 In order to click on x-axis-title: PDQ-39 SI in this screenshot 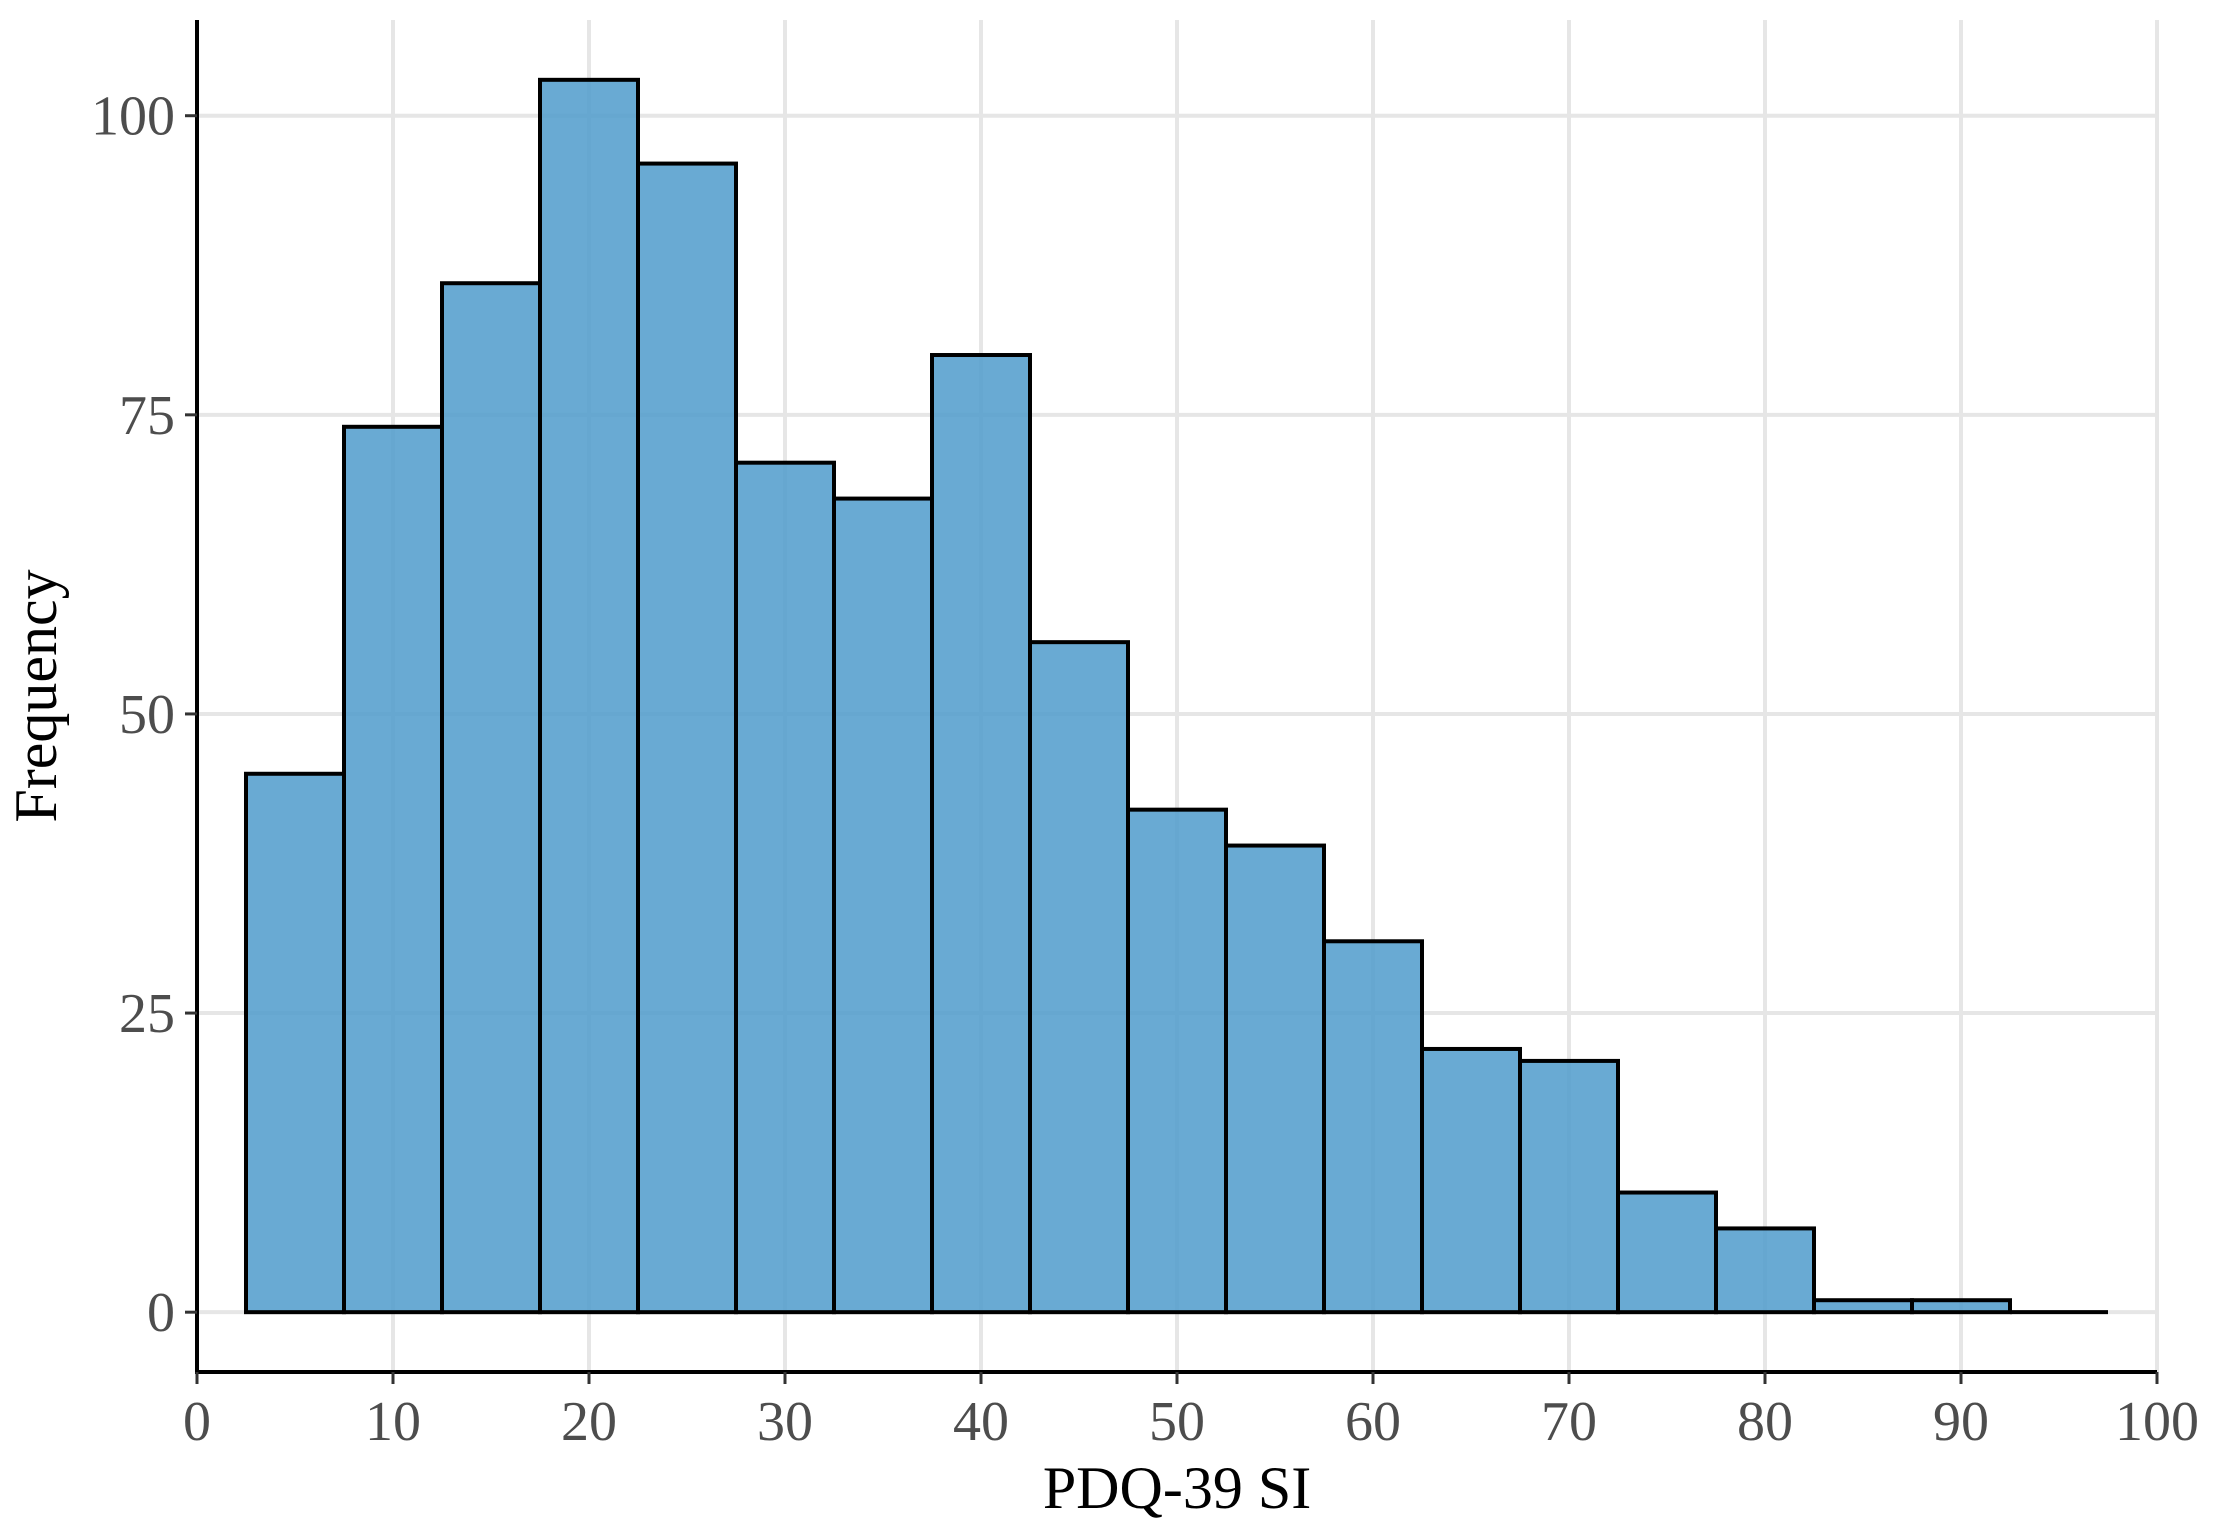, I will do `click(1177, 1488)`.